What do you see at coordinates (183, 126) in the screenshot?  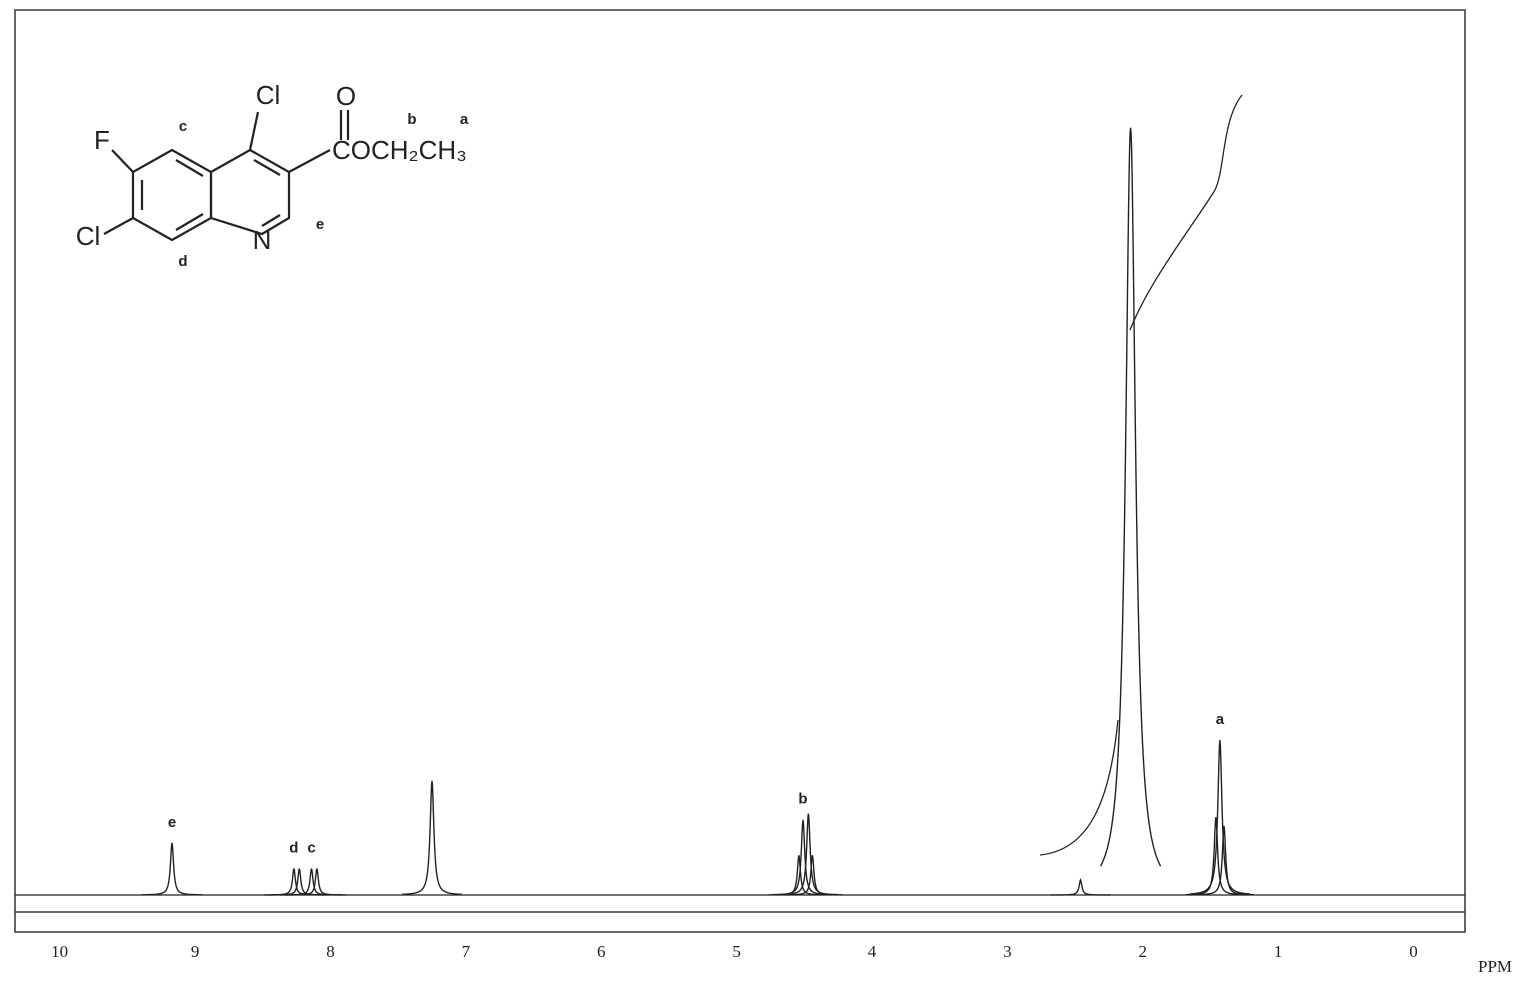 I see `proton-label: c` at bounding box center [183, 126].